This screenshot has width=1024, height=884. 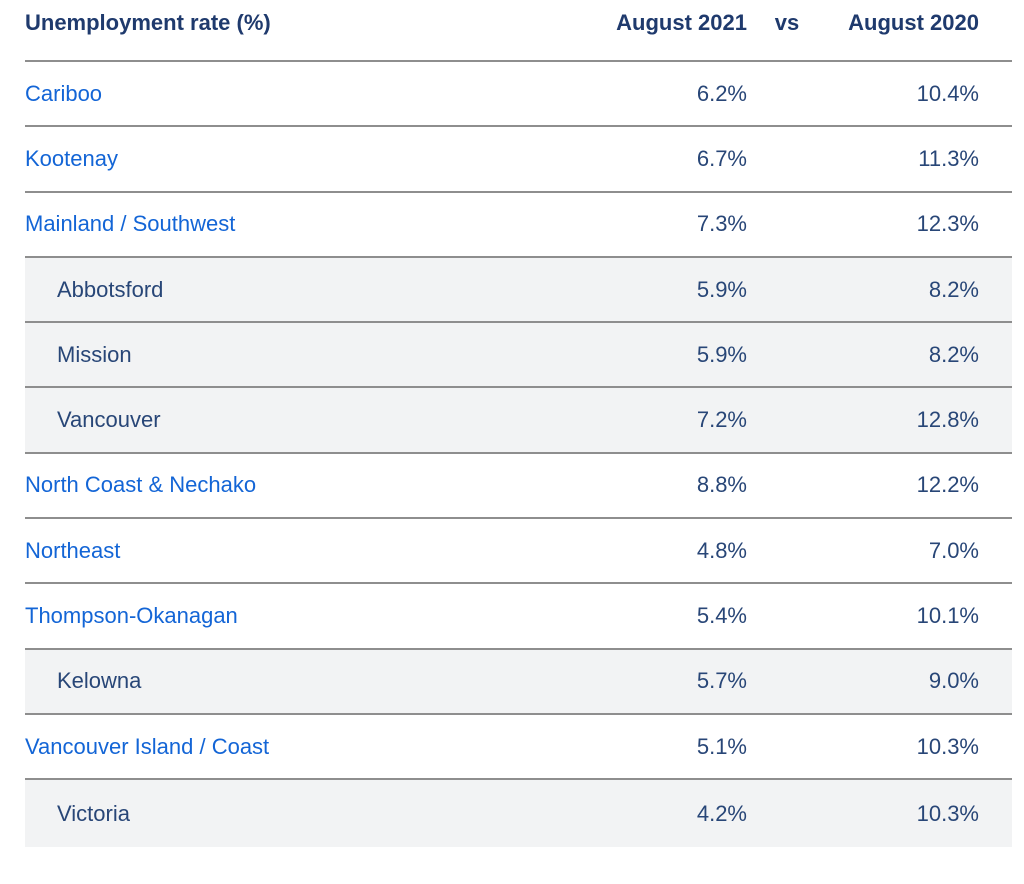 What do you see at coordinates (518, 814) in the screenshot?
I see `table-row: Victoria 4.2% 10.3%` at bounding box center [518, 814].